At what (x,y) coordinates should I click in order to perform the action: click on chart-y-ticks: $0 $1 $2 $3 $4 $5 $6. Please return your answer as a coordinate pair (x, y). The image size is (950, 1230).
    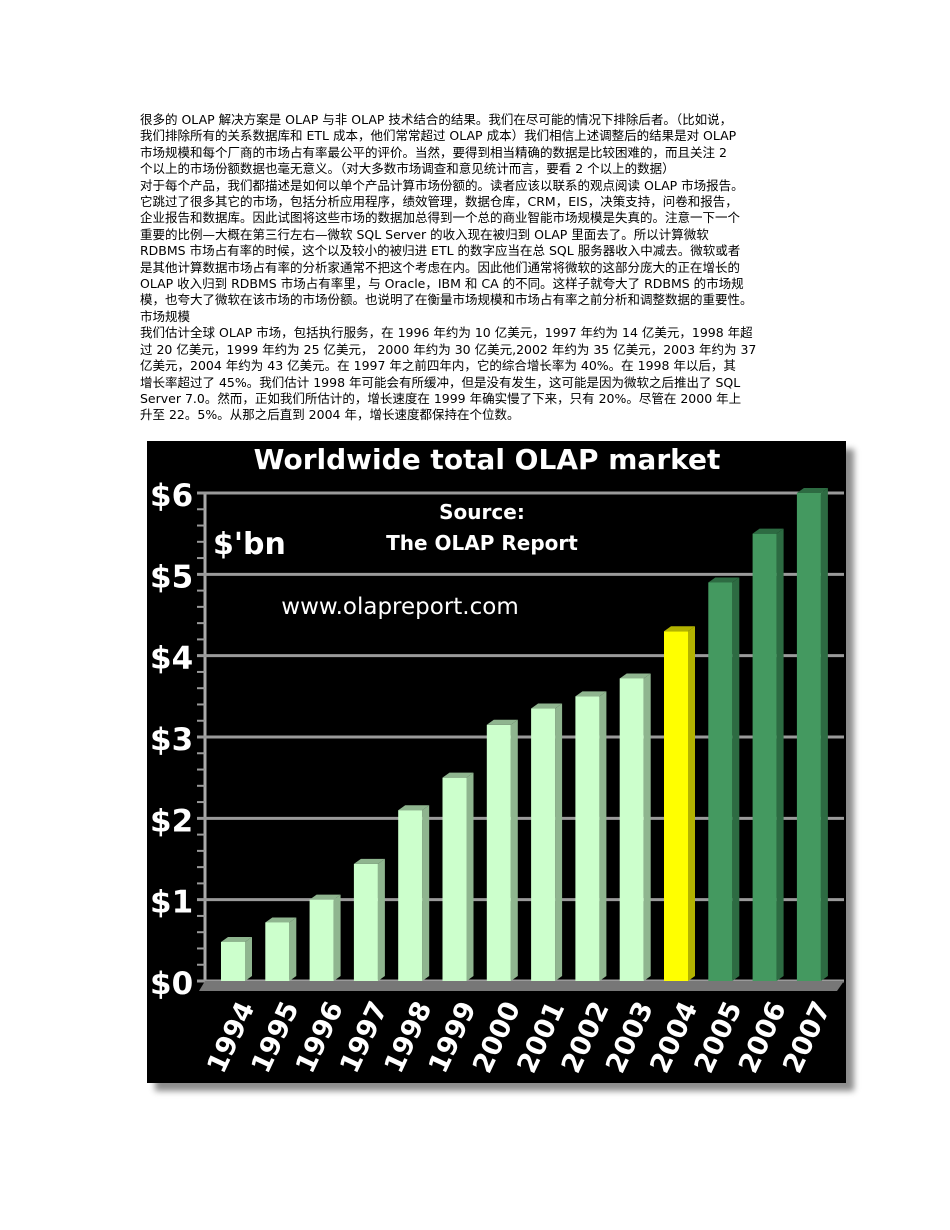
    Looking at the image, I should click on (171, 740).